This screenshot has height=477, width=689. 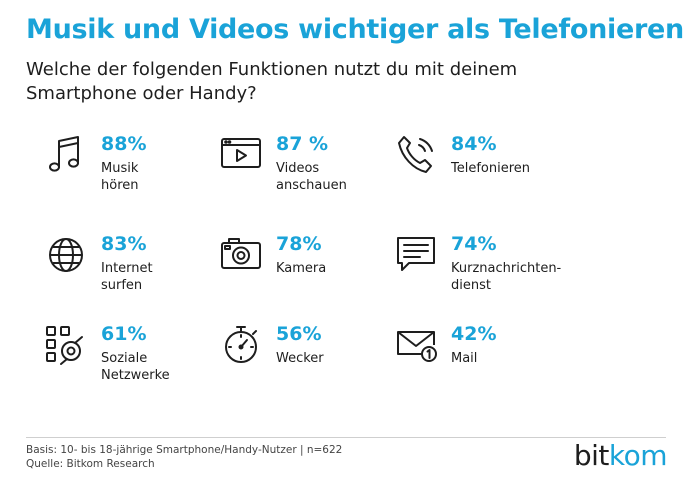 What do you see at coordinates (135, 367) in the screenshot?
I see `stat-label: Soziale Netzwerke` at bounding box center [135, 367].